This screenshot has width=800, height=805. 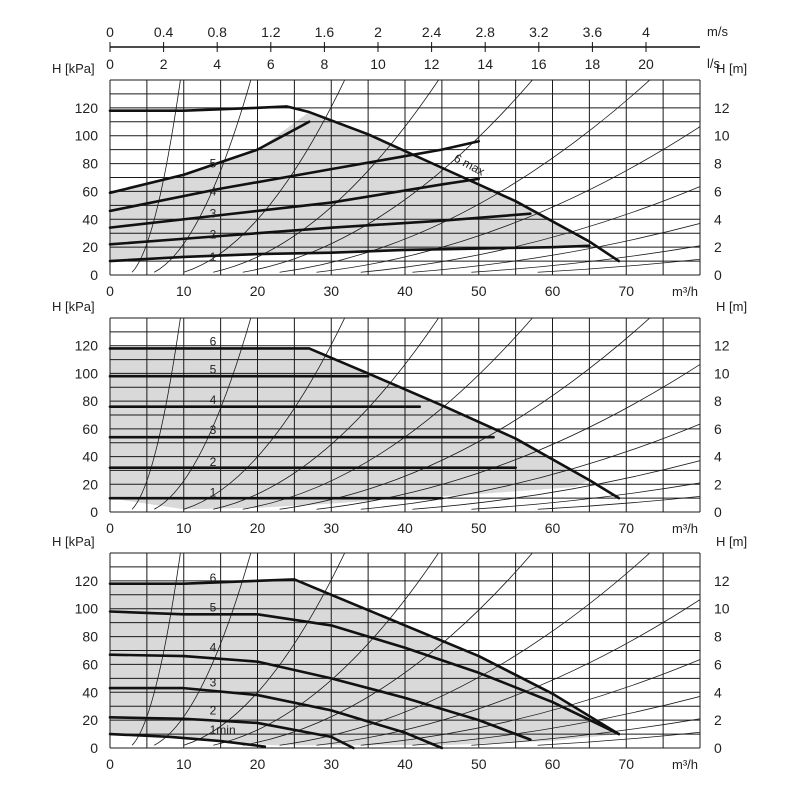 I want to click on ls-tick-label: 8, so click(x=325, y=64).